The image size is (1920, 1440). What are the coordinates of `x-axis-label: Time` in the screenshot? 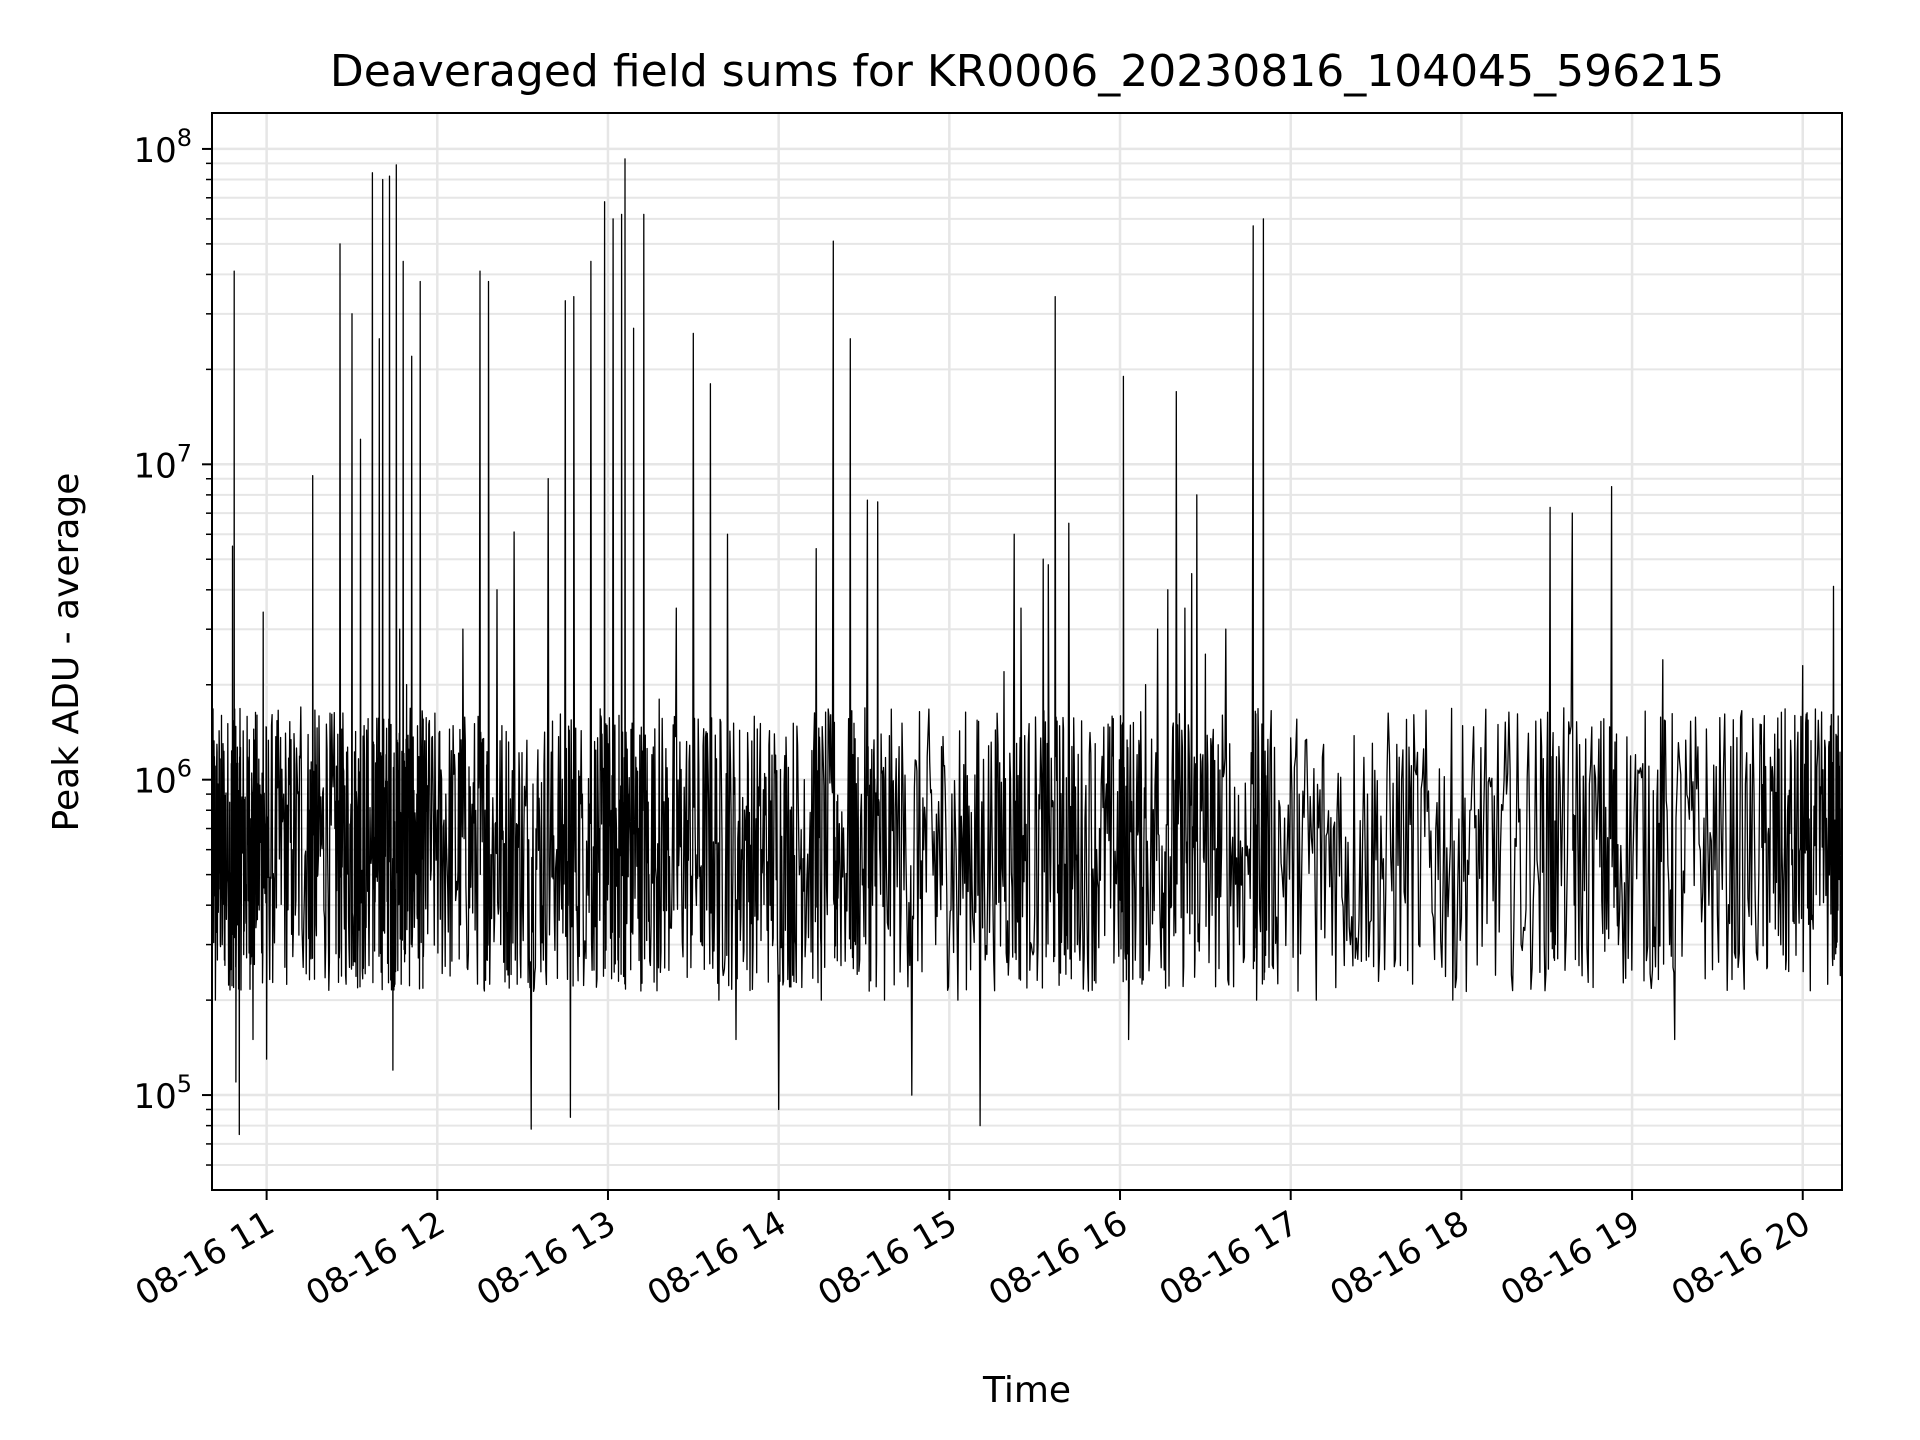 It's located at (1026, 1390).